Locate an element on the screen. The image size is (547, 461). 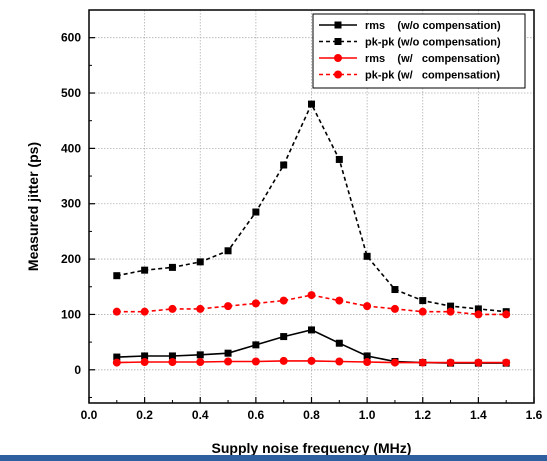
y-tick-label: 0 is located at coordinates (77, 370).